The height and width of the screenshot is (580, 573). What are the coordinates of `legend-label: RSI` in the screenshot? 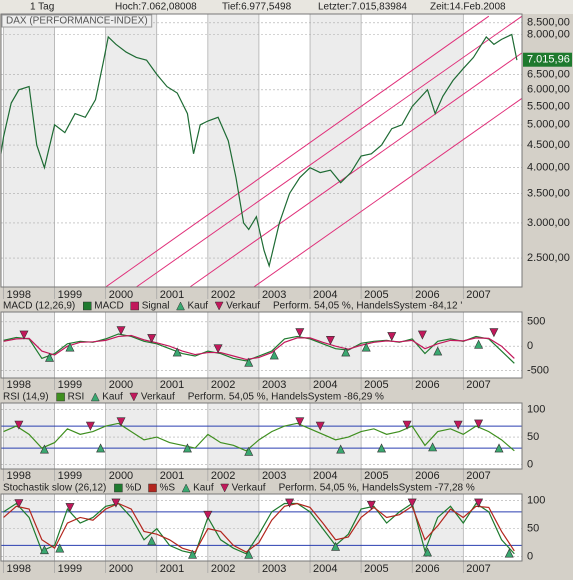 It's located at (76, 397).